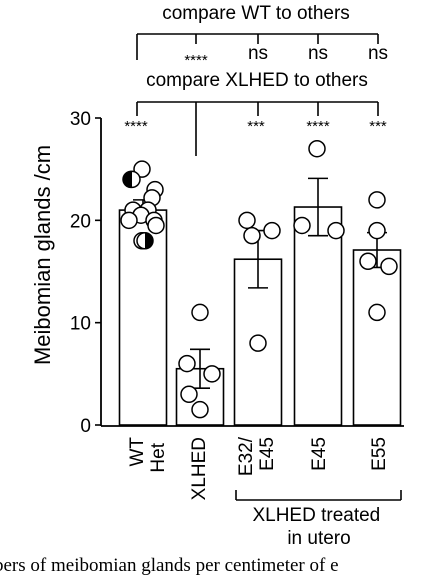 This screenshot has height=576, width=442. I want to click on comparison-title-wt: compare WT to others, so click(256, 13).